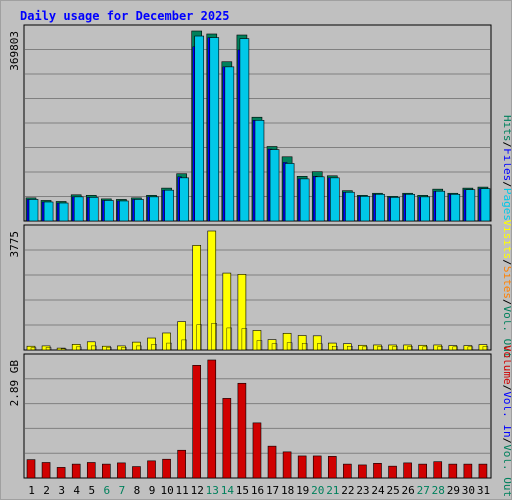  I want to click on day-label: 1, so click(31, 490).